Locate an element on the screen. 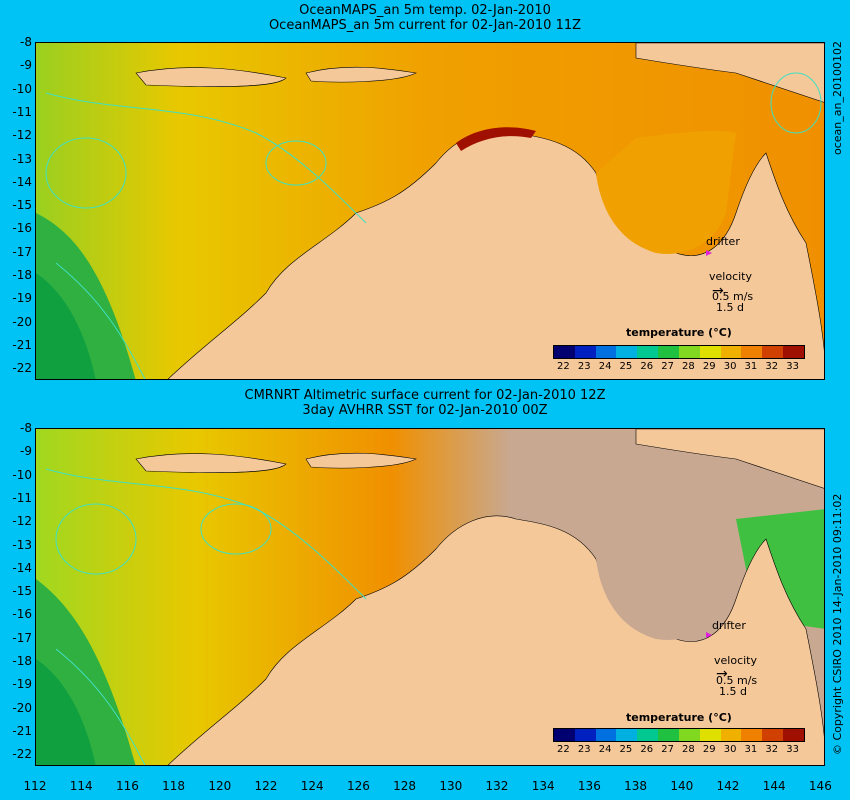 The width and height of the screenshot is (850, 800). top-png-land is located at coordinates (729, 73).